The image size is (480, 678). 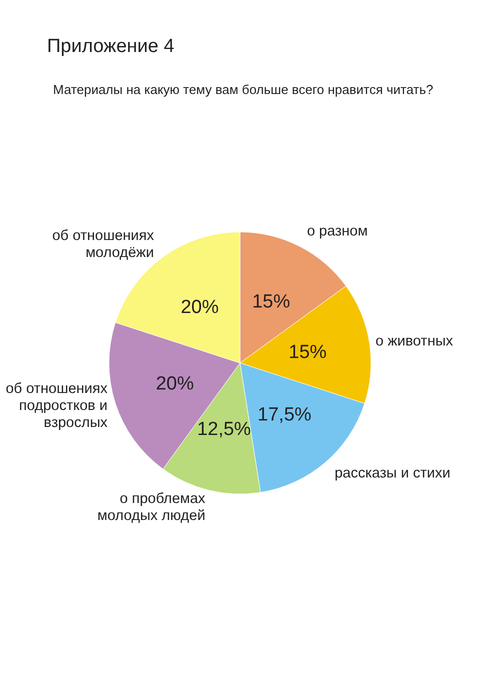 I want to click on chart-title: Приложение 4, so click(x=111, y=46).